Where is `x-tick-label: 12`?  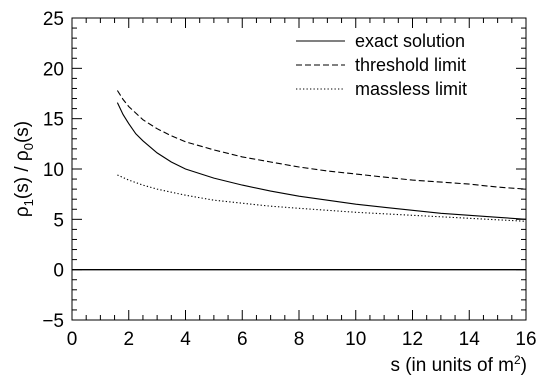
x-tick-label: 12 is located at coordinates (412, 339).